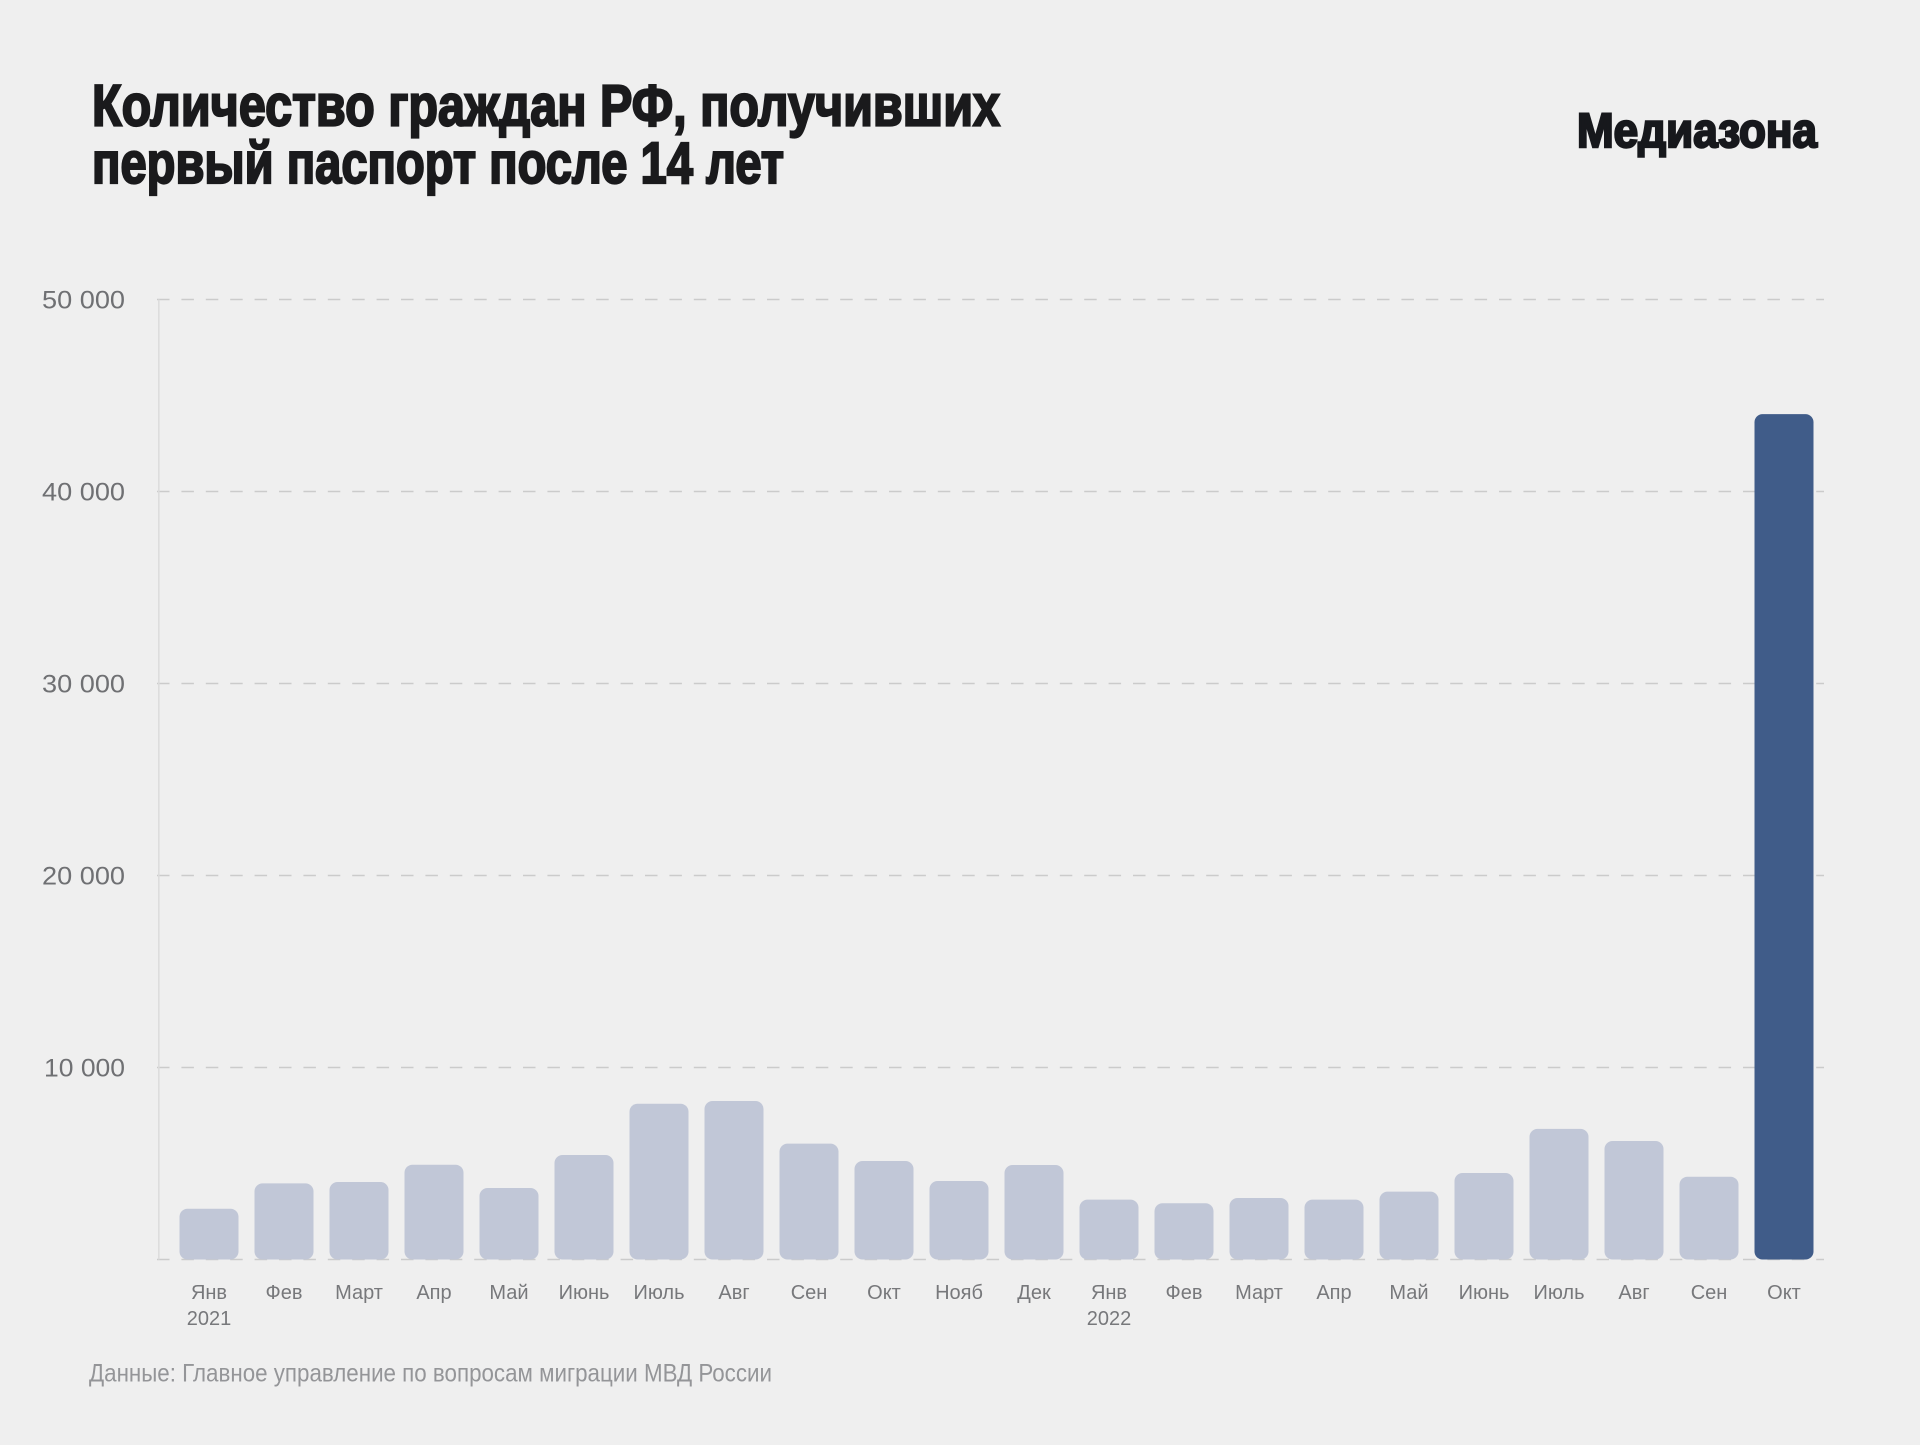 The width and height of the screenshot is (1920, 1445). What do you see at coordinates (83, 876) in the screenshot?
I see `svg-text: 20 000` at bounding box center [83, 876].